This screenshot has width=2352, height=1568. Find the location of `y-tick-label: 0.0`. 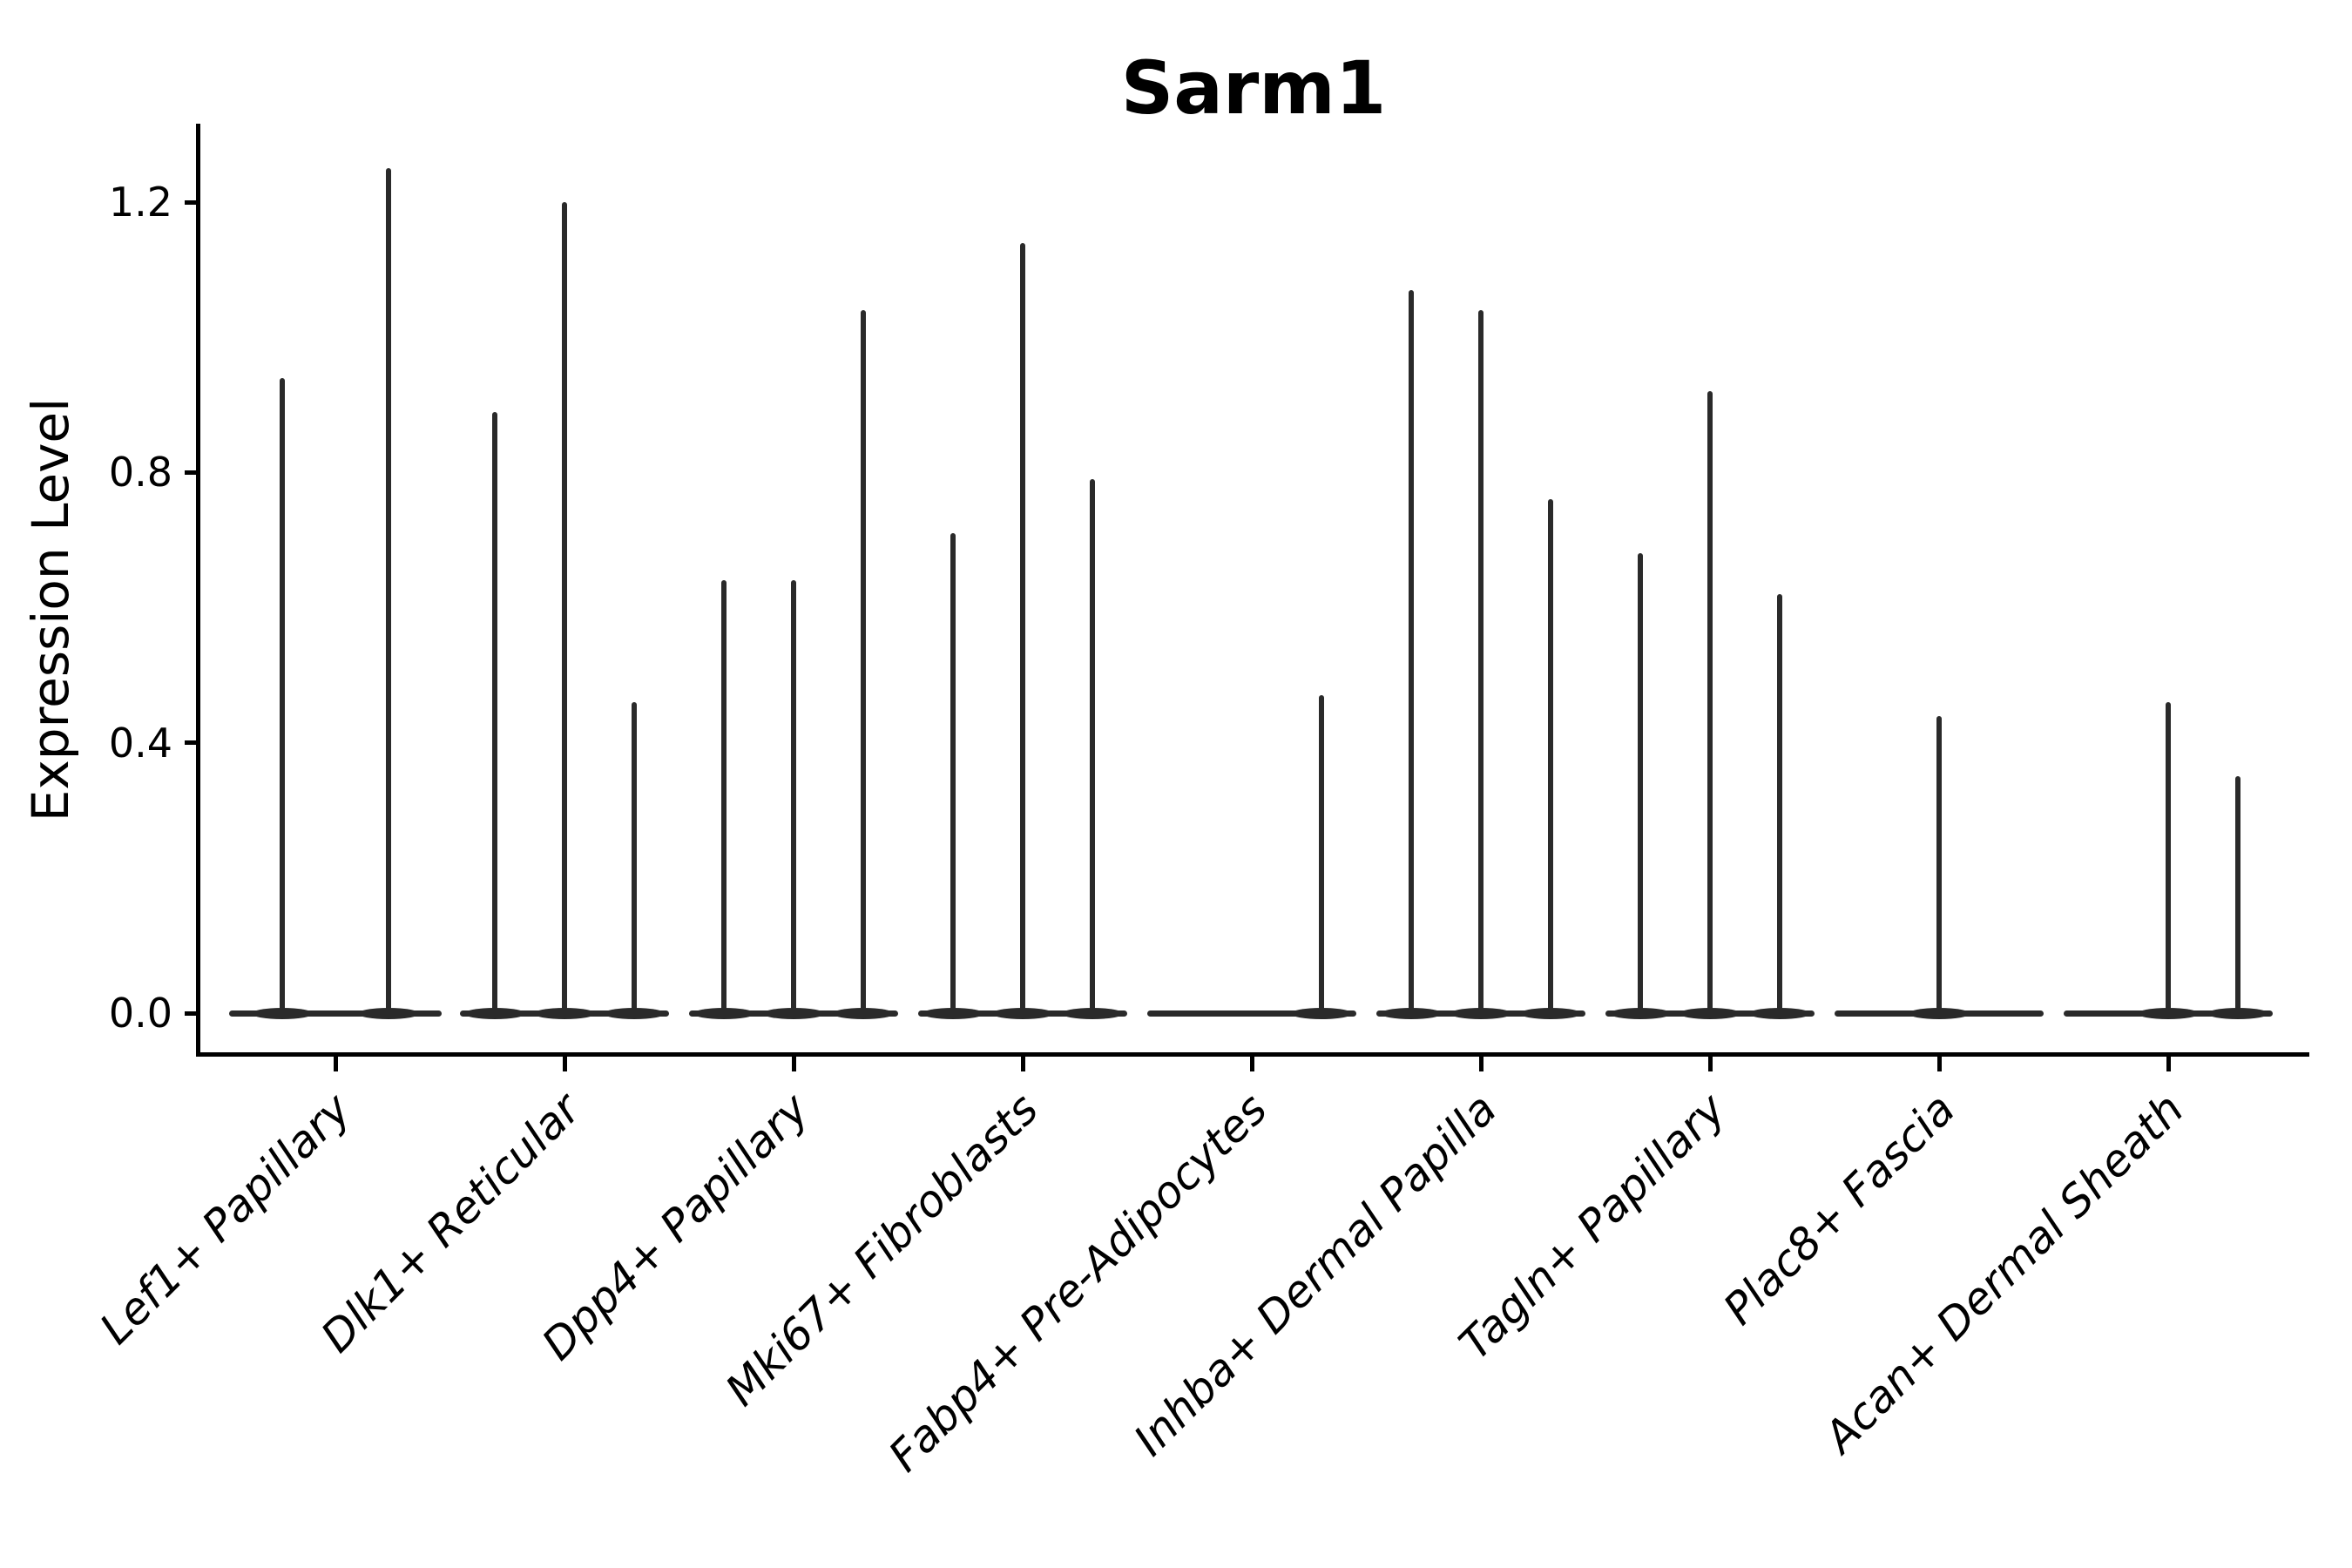

y-tick-label: 0.0 is located at coordinates (140, 1014).